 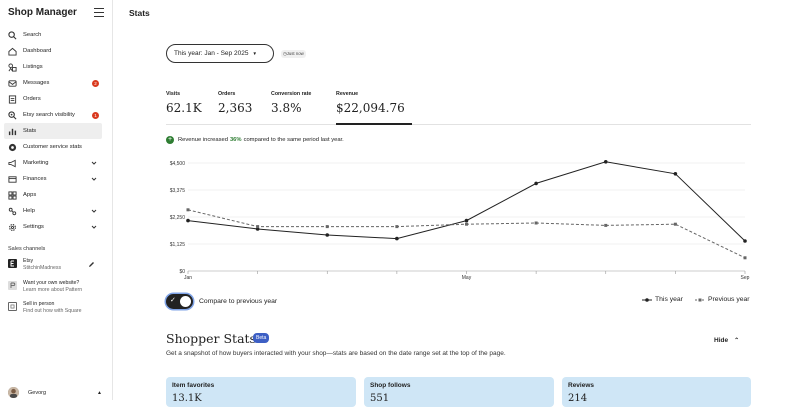 I want to click on metric-orders: Orders 2,363, so click(x=235, y=103).